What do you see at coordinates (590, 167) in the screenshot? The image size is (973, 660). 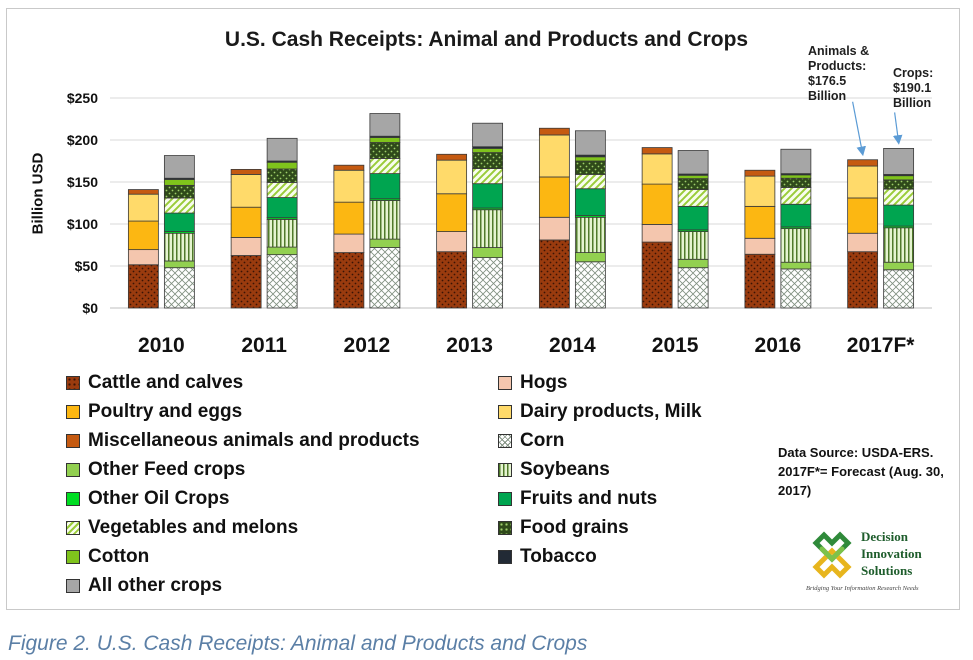 I see `bar-segment-food-grains-2014` at bounding box center [590, 167].